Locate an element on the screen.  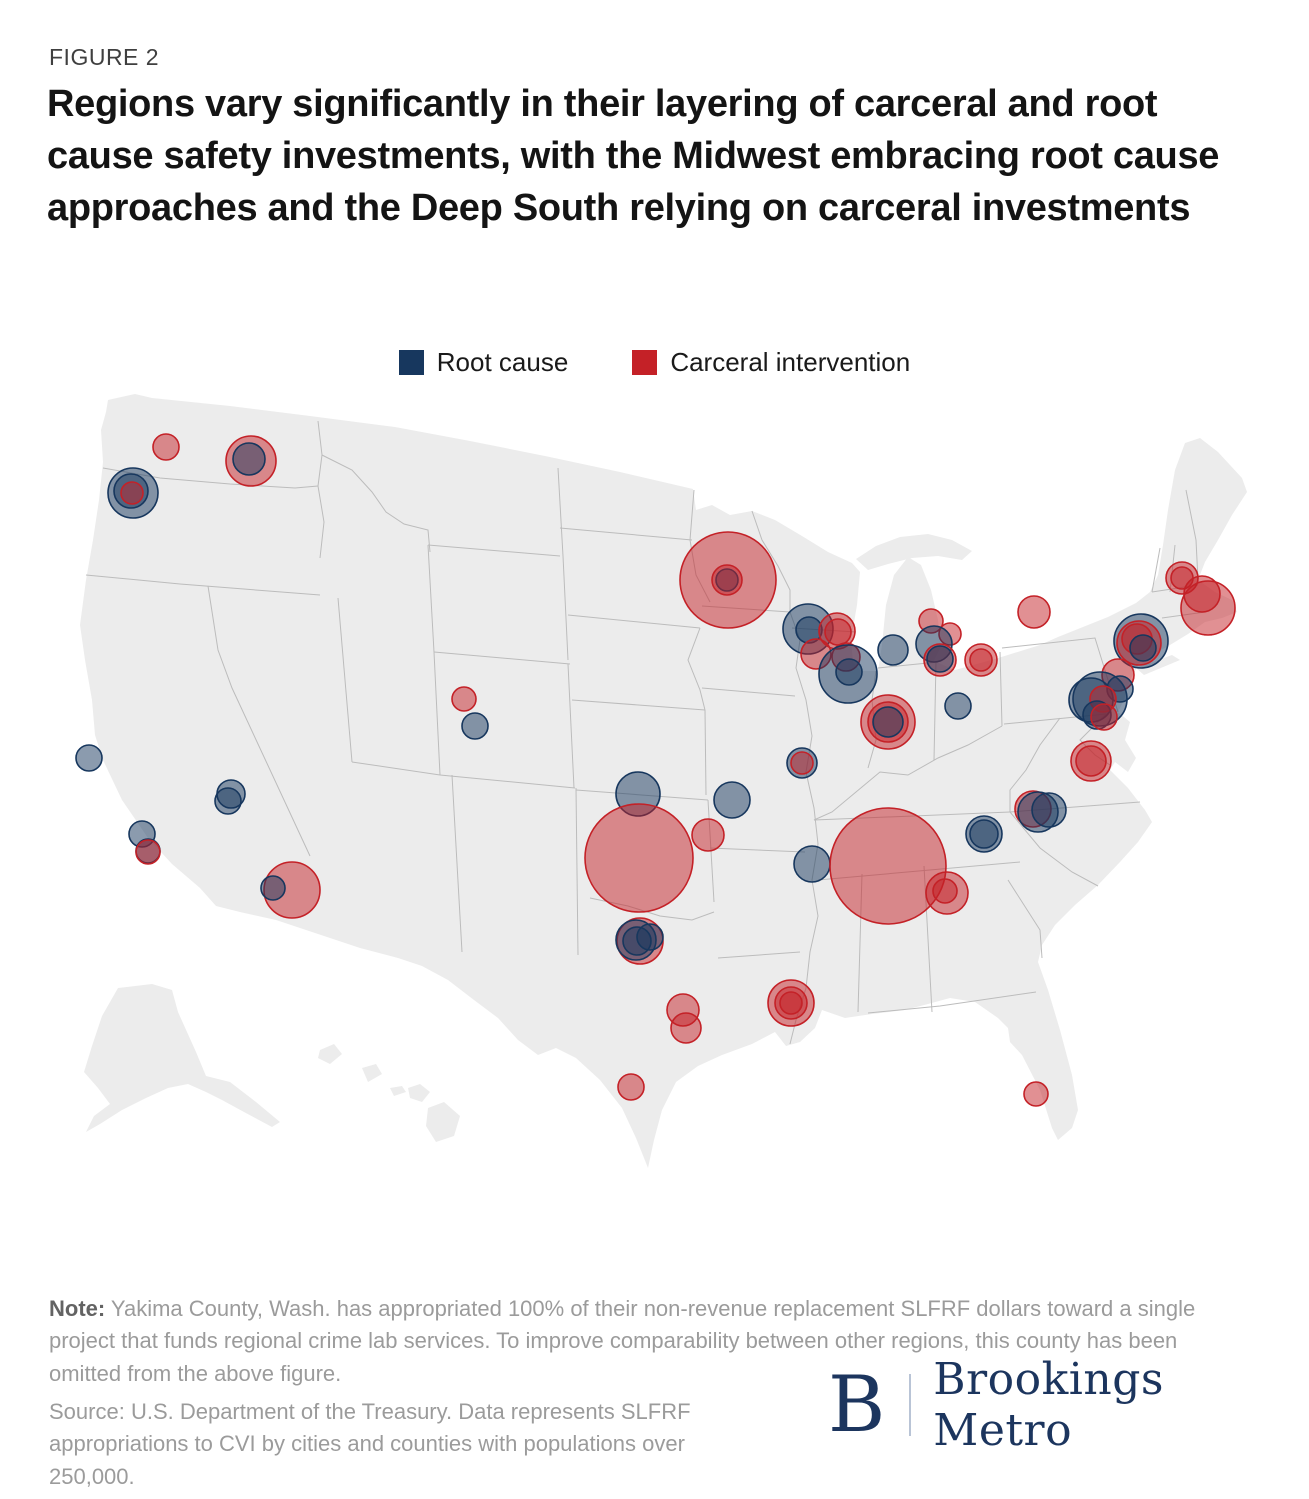
legend-label: Carceral intervention is located at coordinates (790, 362).